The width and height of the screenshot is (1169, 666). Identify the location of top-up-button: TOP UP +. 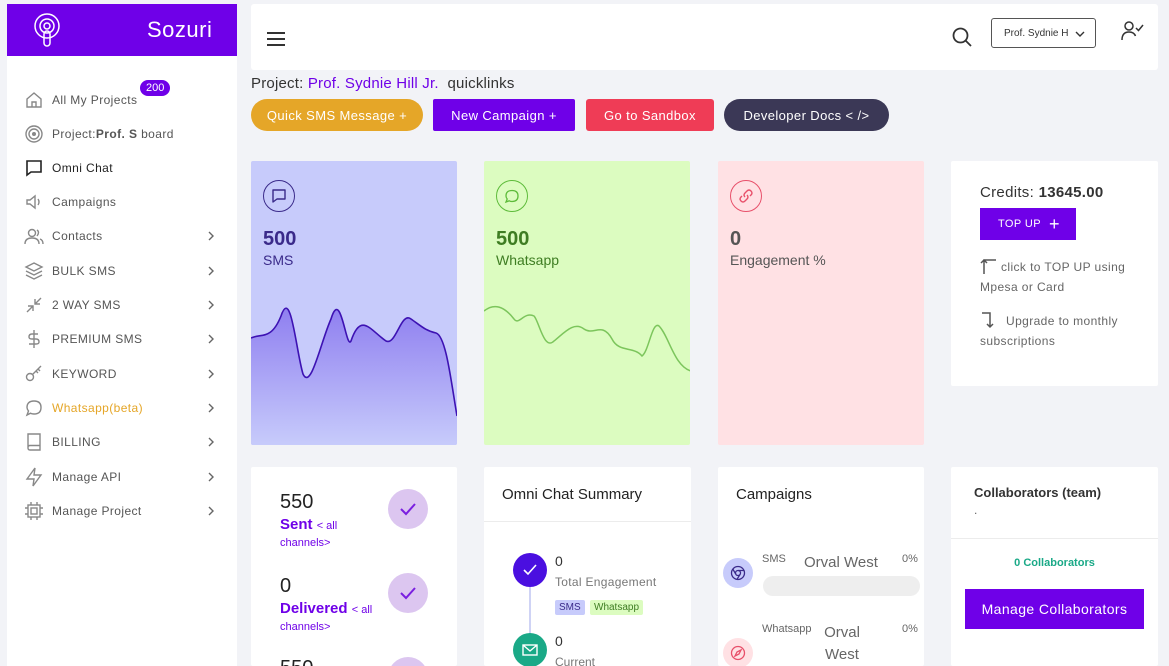
(1028, 224).